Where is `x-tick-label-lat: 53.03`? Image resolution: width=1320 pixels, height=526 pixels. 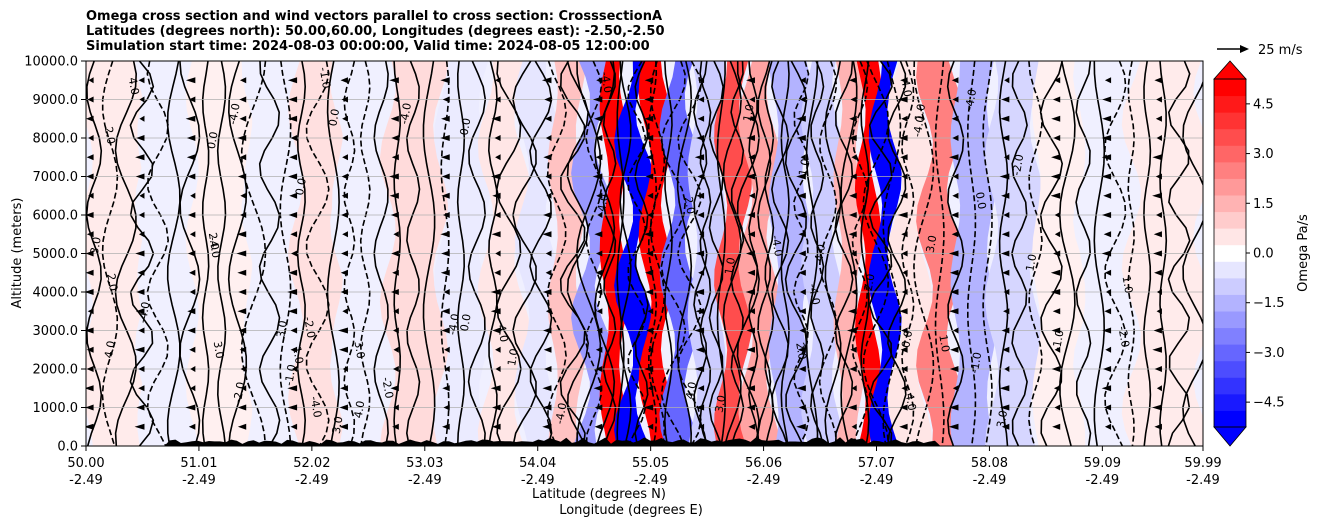
x-tick-label-lat: 53.03 is located at coordinates (424, 463).